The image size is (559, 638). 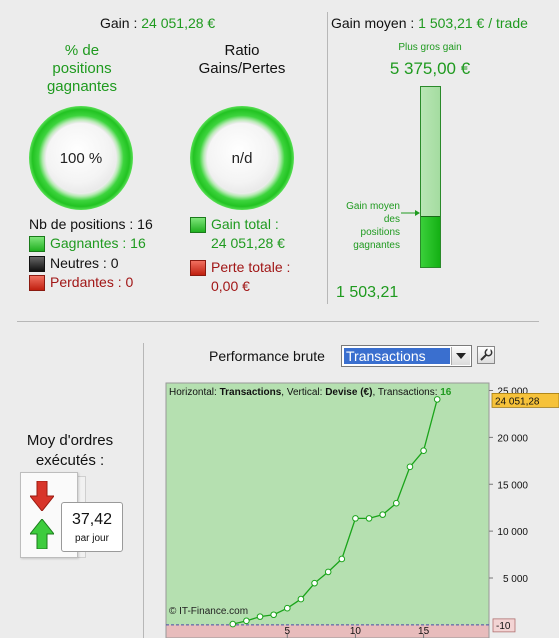 I want to click on perdantes-swatch, so click(x=37, y=283).